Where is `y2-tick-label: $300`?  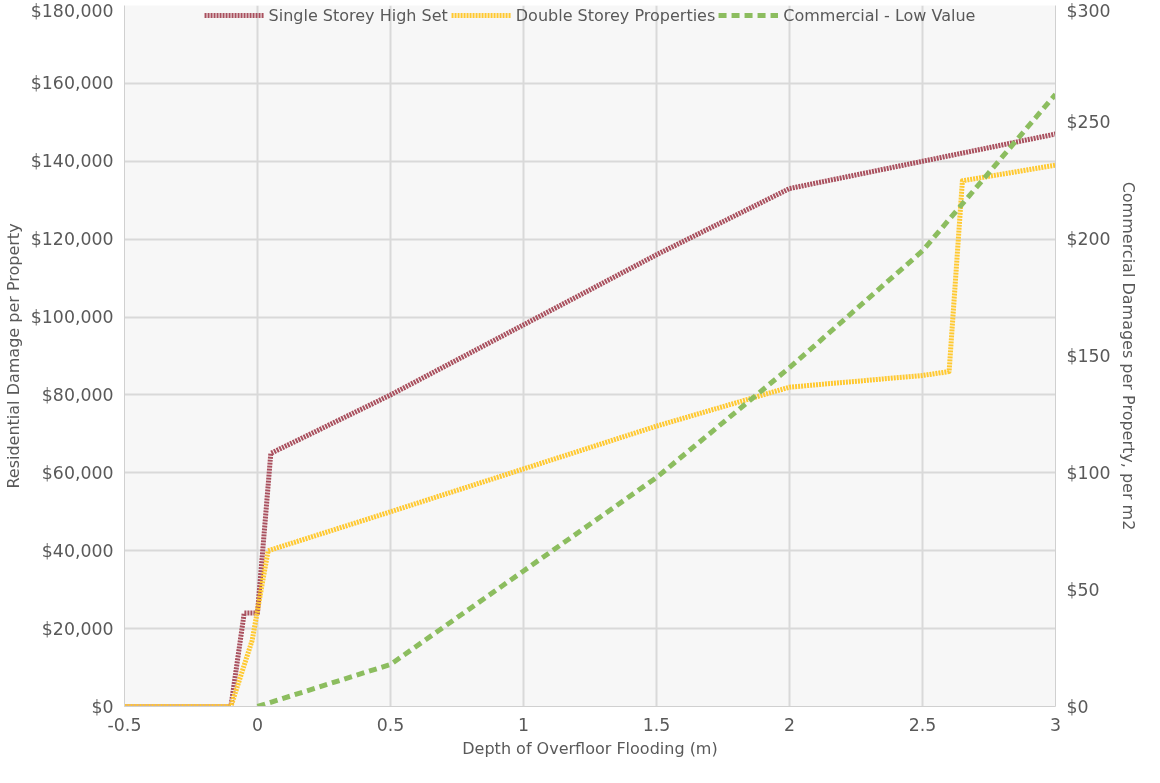
y2-tick-label: $300 is located at coordinates (1088, 10).